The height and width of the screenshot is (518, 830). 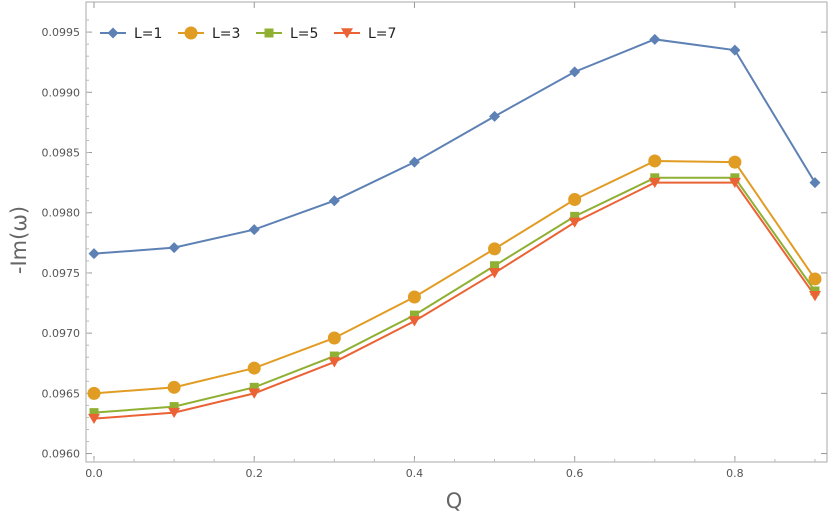 I want to click on y-tick-label: 0.0985, so click(x=61, y=153).